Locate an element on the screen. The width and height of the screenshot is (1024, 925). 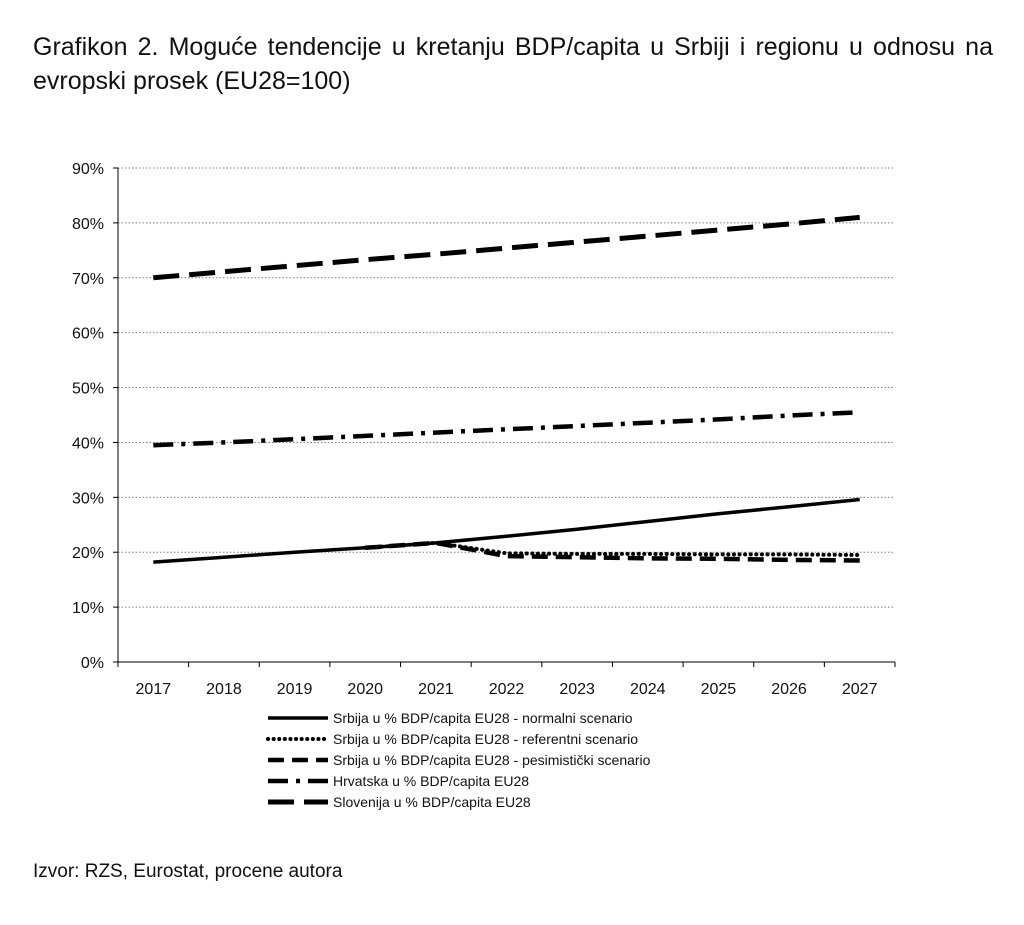
series-line-dashed is located at coordinates (612, 551).